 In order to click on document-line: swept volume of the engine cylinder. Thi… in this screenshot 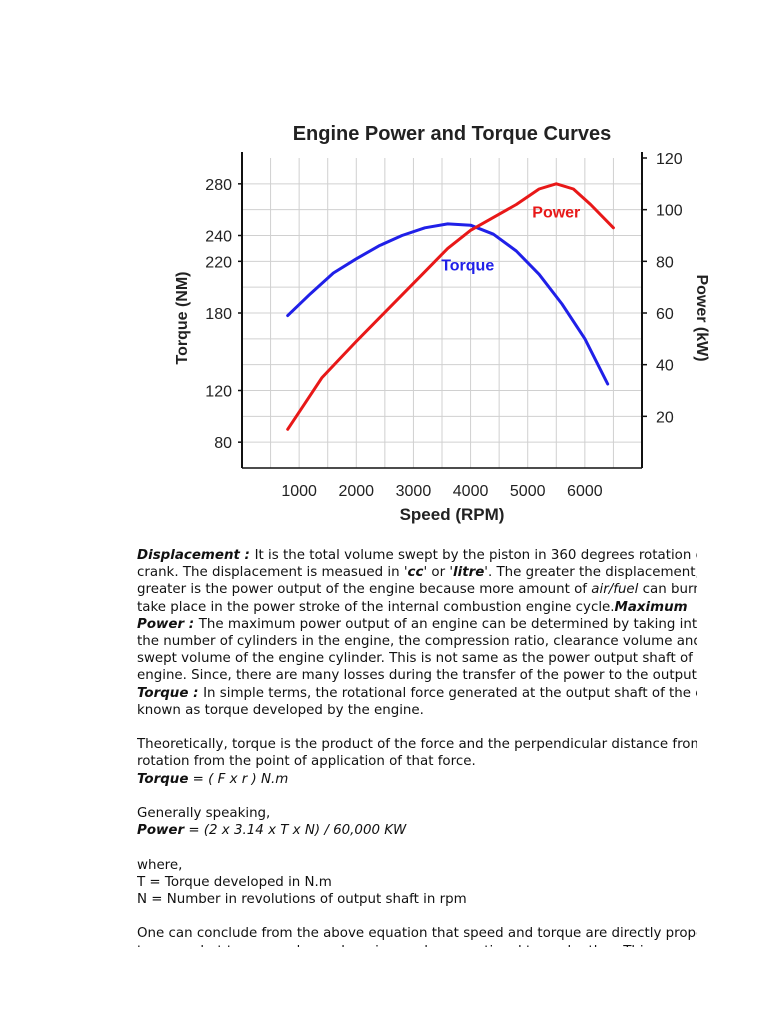, I will do `click(417, 658)`.